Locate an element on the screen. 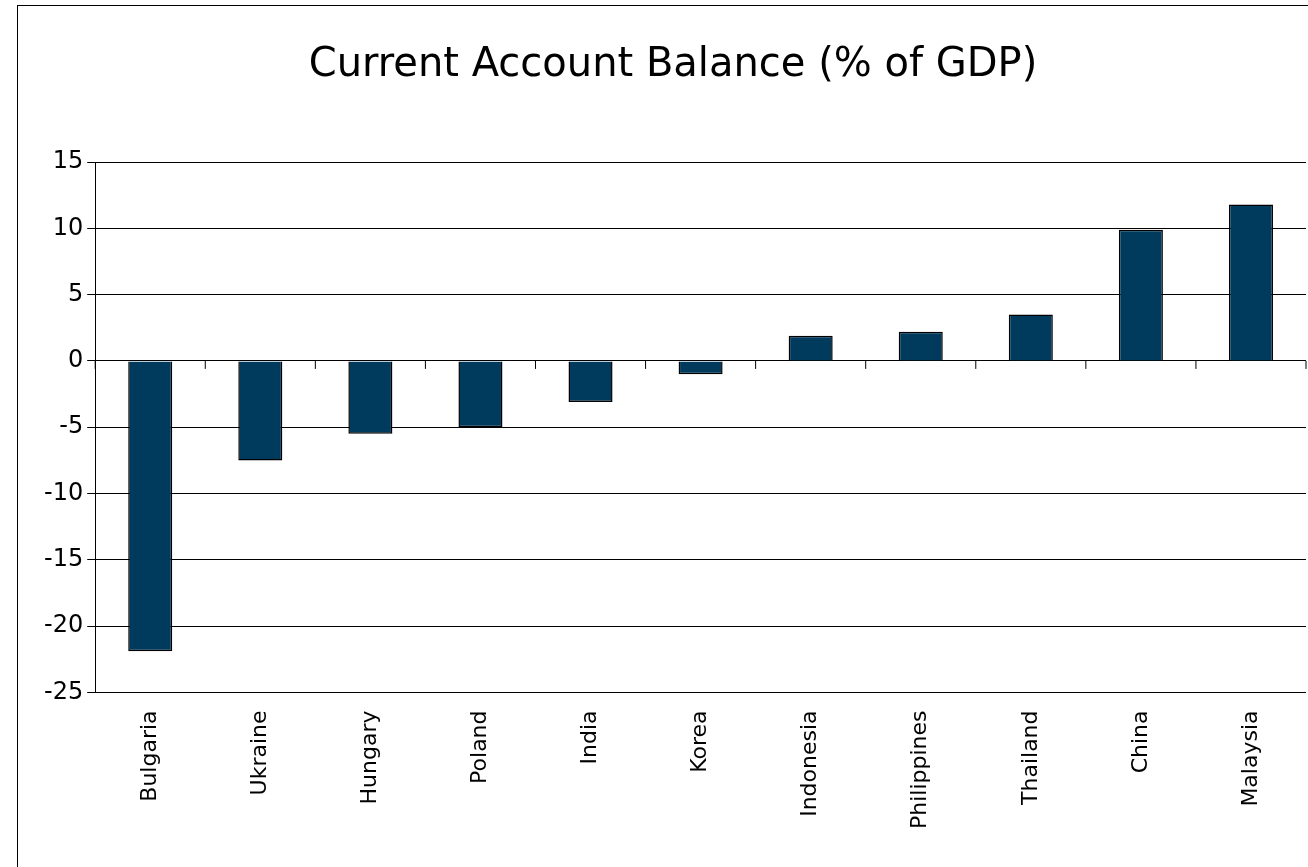 Image resolution: width=1308 pixels, height=867 pixels. y-tick-label: 5 is located at coordinates (75, 292).